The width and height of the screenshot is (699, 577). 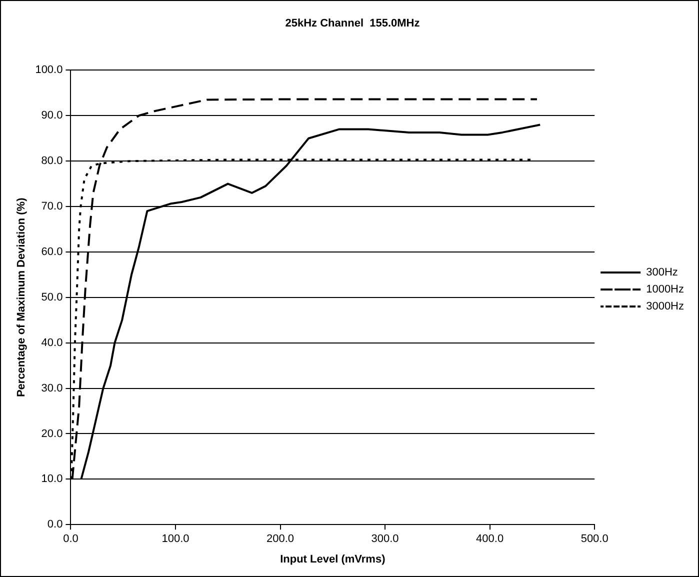 What do you see at coordinates (22, 297) in the screenshot?
I see `y-axis-title: Percentage of Maximum Deviation (%)` at bounding box center [22, 297].